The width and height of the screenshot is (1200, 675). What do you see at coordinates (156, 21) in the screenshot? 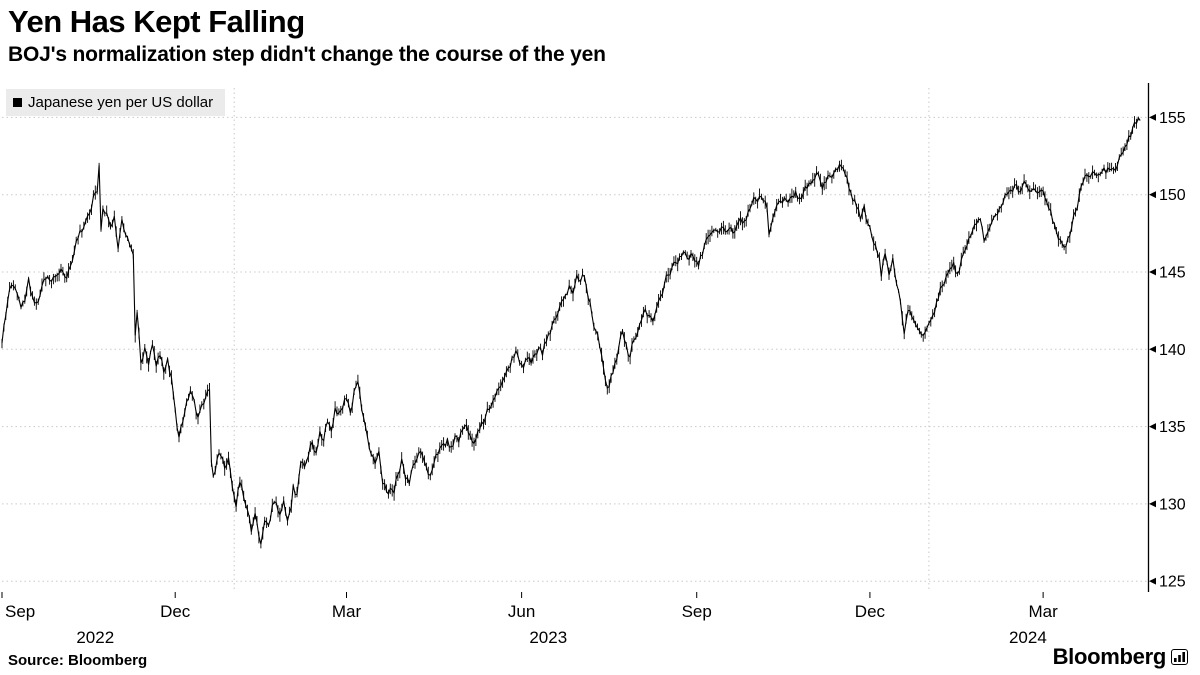
I see `page-title: Yen Has Kept Falling` at bounding box center [156, 21].